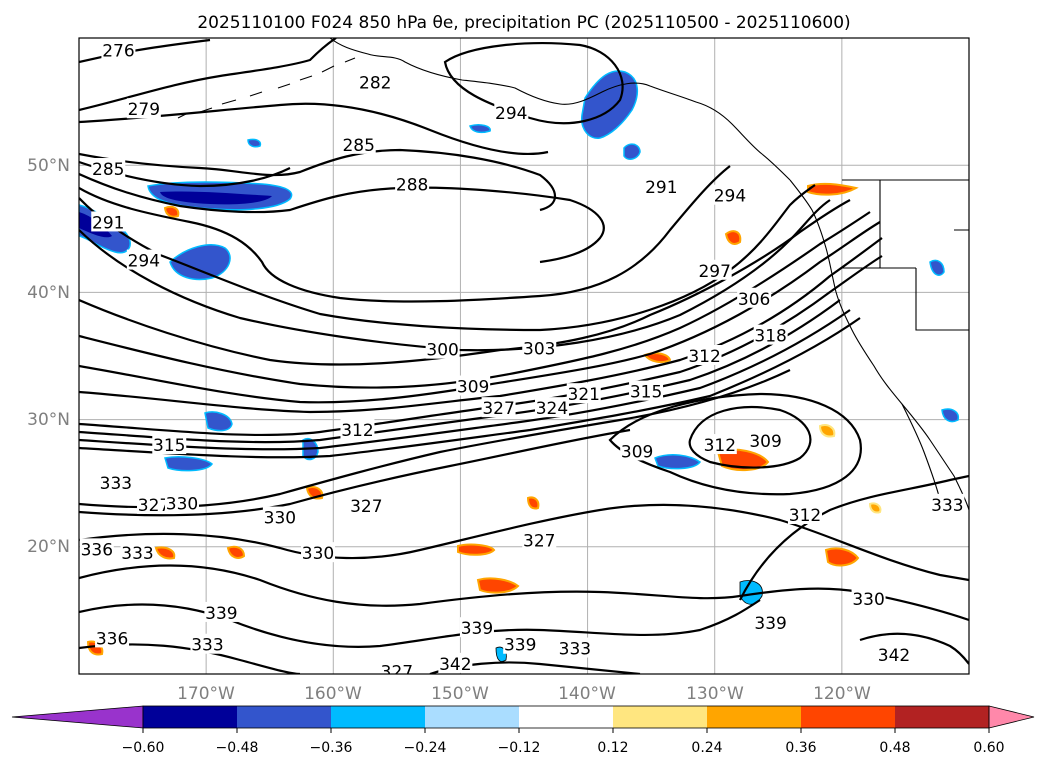 The height and width of the screenshot is (767, 1047). Describe the element at coordinates (800, 748) in the screenshot. I see `colorbar-tick-label: 0.36` at that location.